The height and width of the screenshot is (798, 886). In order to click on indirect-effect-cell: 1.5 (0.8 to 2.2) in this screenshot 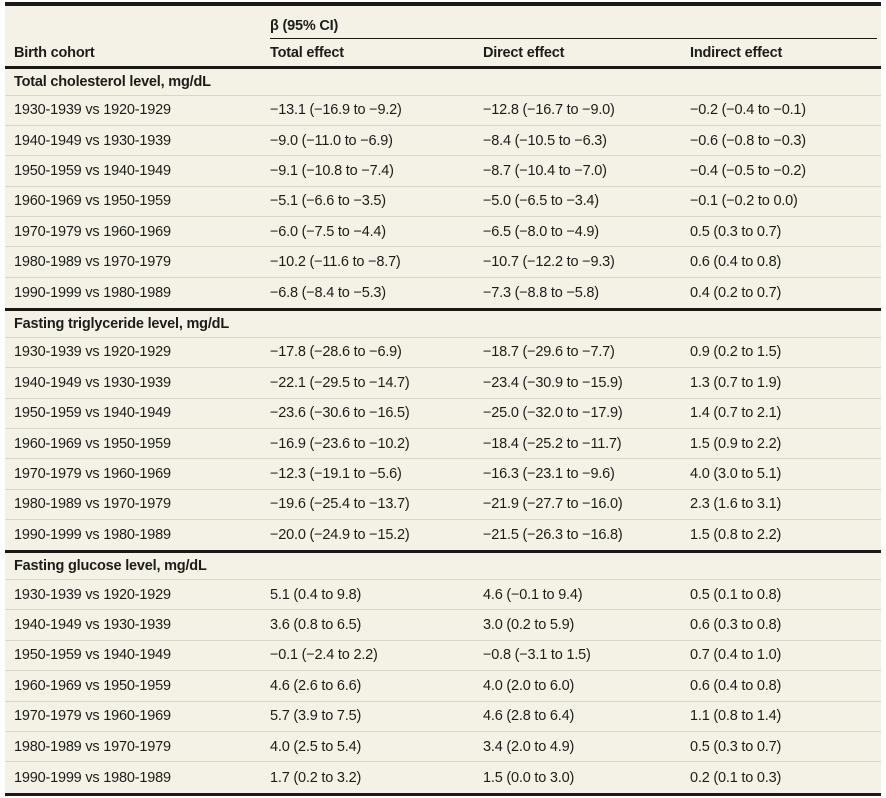, I will do `click(736, 535)`.